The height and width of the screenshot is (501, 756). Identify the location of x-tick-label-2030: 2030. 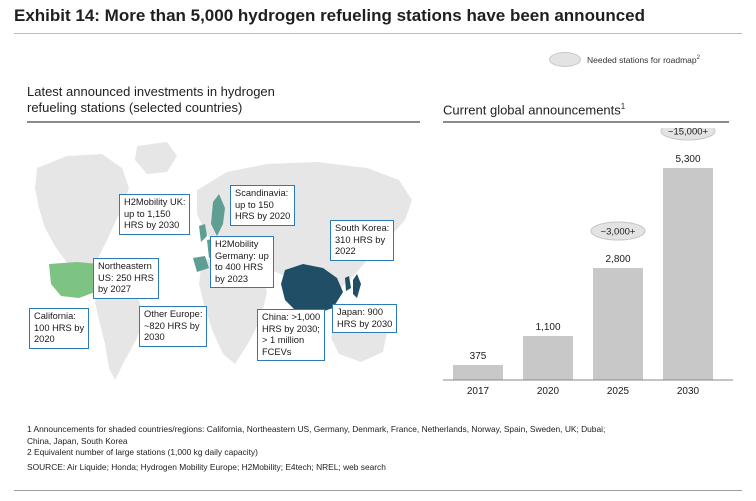
(688, 391).